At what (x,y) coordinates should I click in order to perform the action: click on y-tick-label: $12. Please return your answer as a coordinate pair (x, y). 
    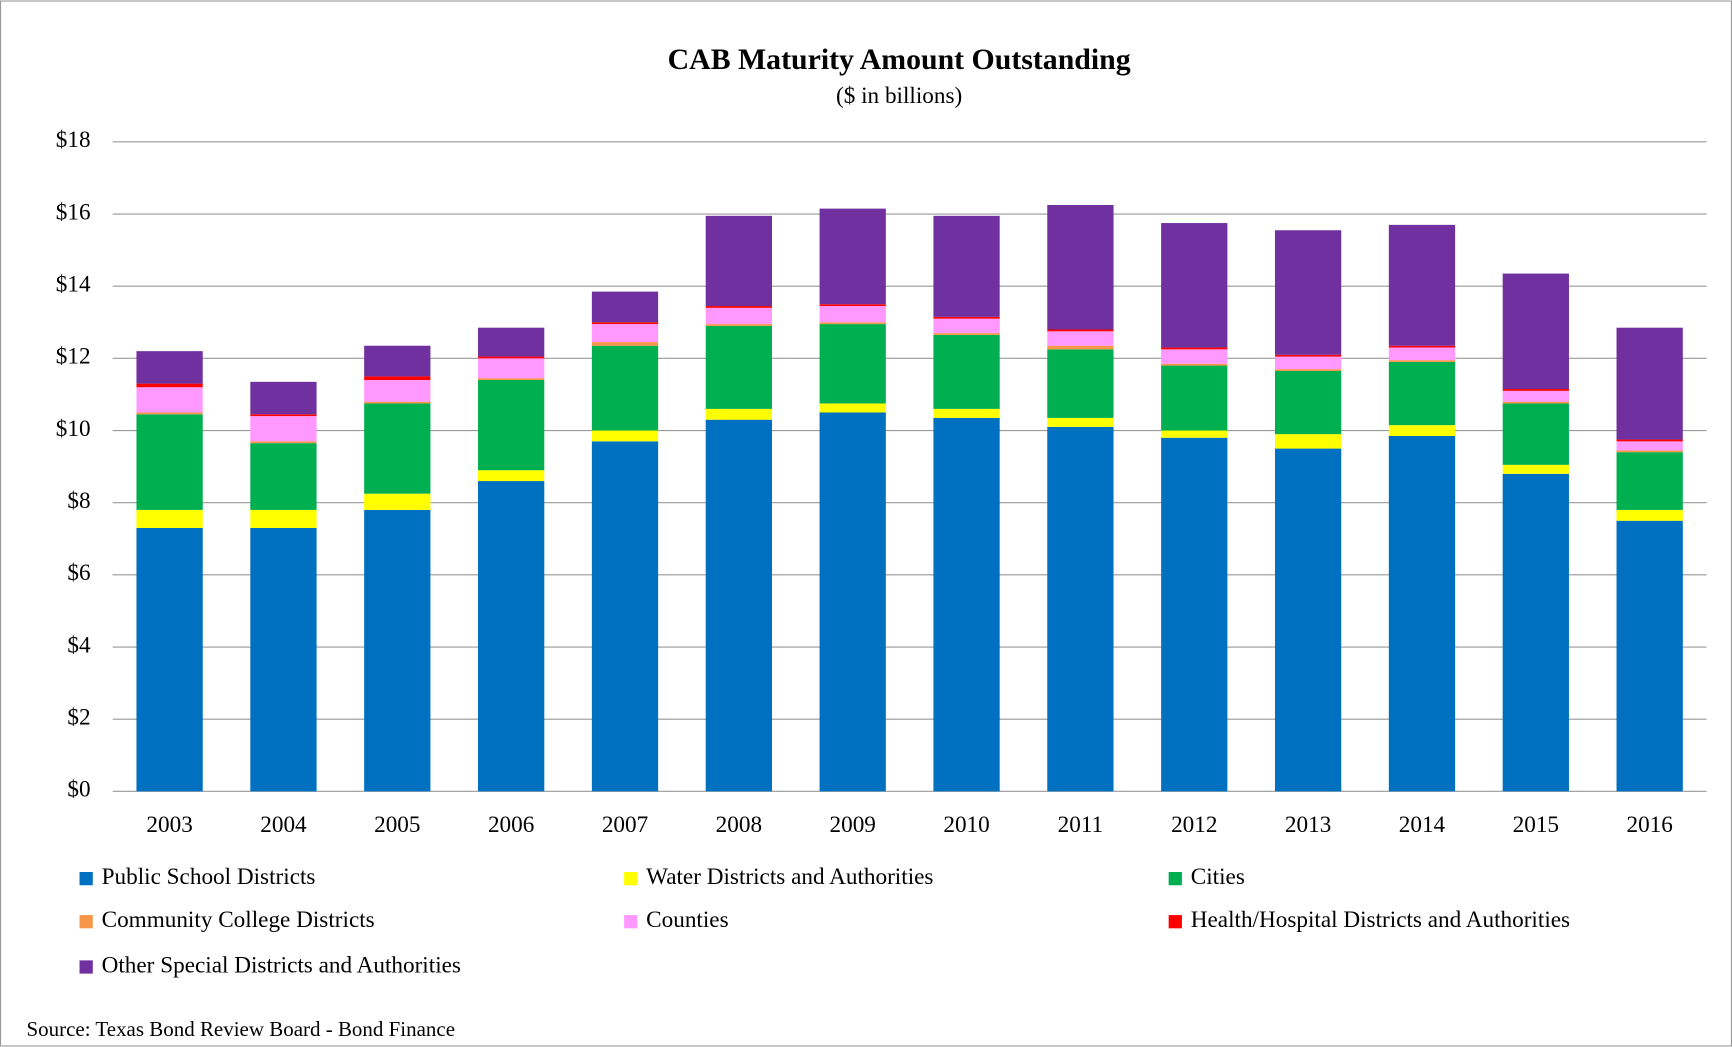
    Looking at the image, I should click on (73, 357).